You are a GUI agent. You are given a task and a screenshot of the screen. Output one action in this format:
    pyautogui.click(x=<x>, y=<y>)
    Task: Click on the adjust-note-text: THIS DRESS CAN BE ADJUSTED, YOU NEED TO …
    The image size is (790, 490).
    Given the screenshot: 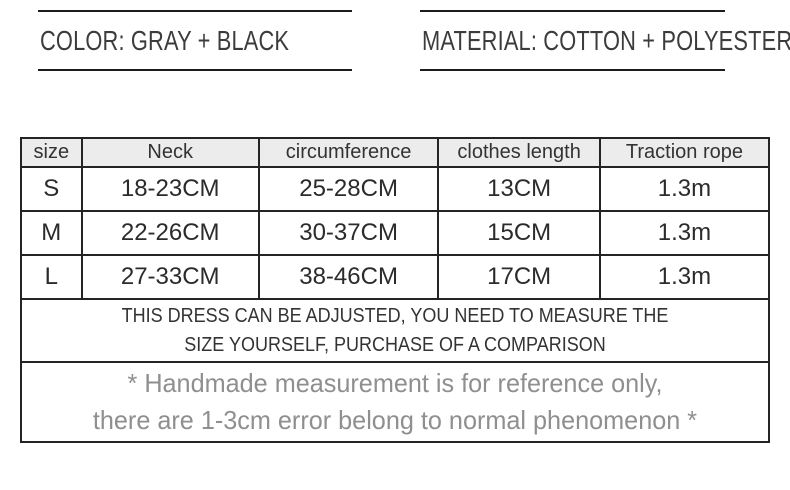 What is the action you would take?
    pyautogui.click(x=394, y=331)
    